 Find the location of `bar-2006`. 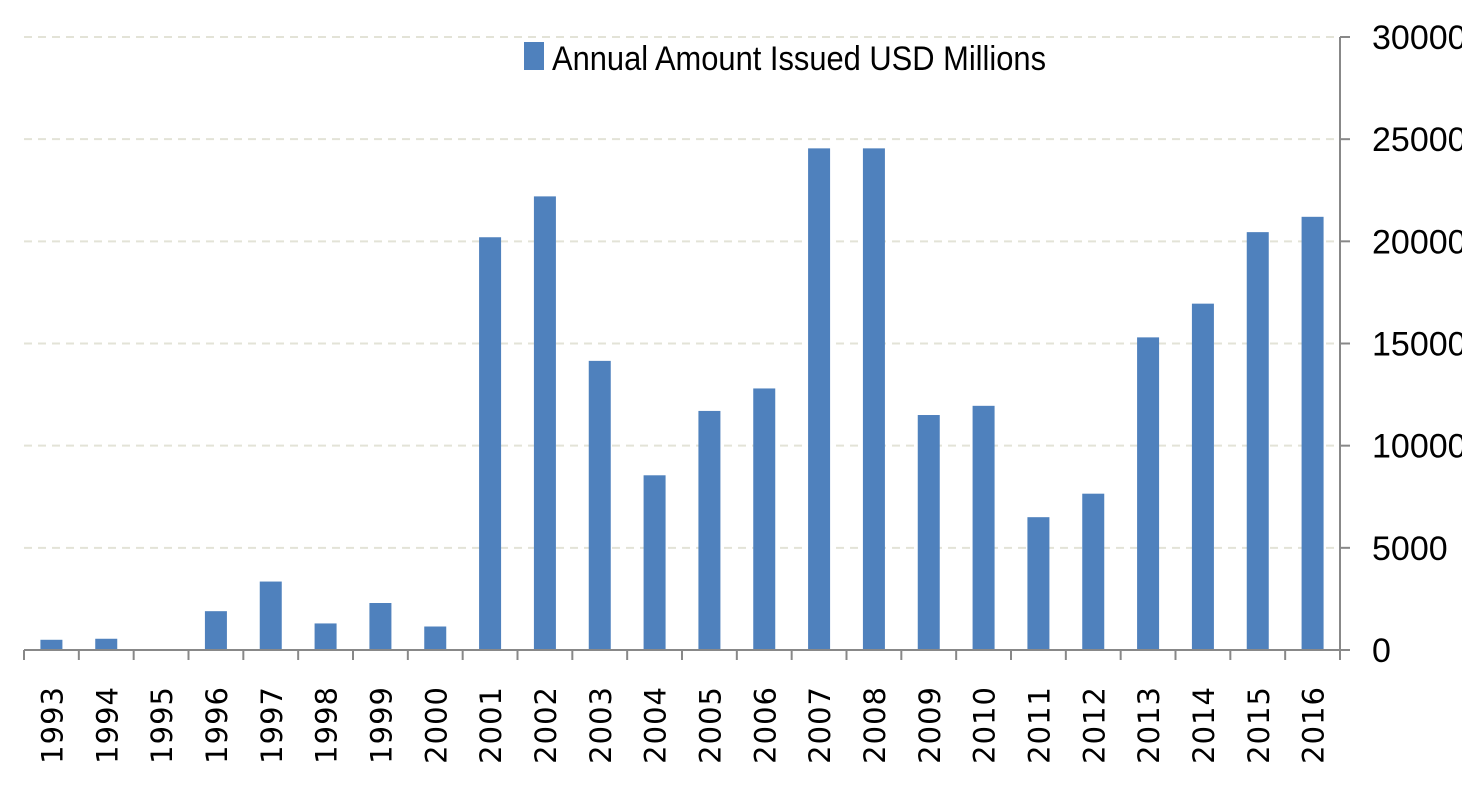

bar-2006 is located at coordinates (764, 519).